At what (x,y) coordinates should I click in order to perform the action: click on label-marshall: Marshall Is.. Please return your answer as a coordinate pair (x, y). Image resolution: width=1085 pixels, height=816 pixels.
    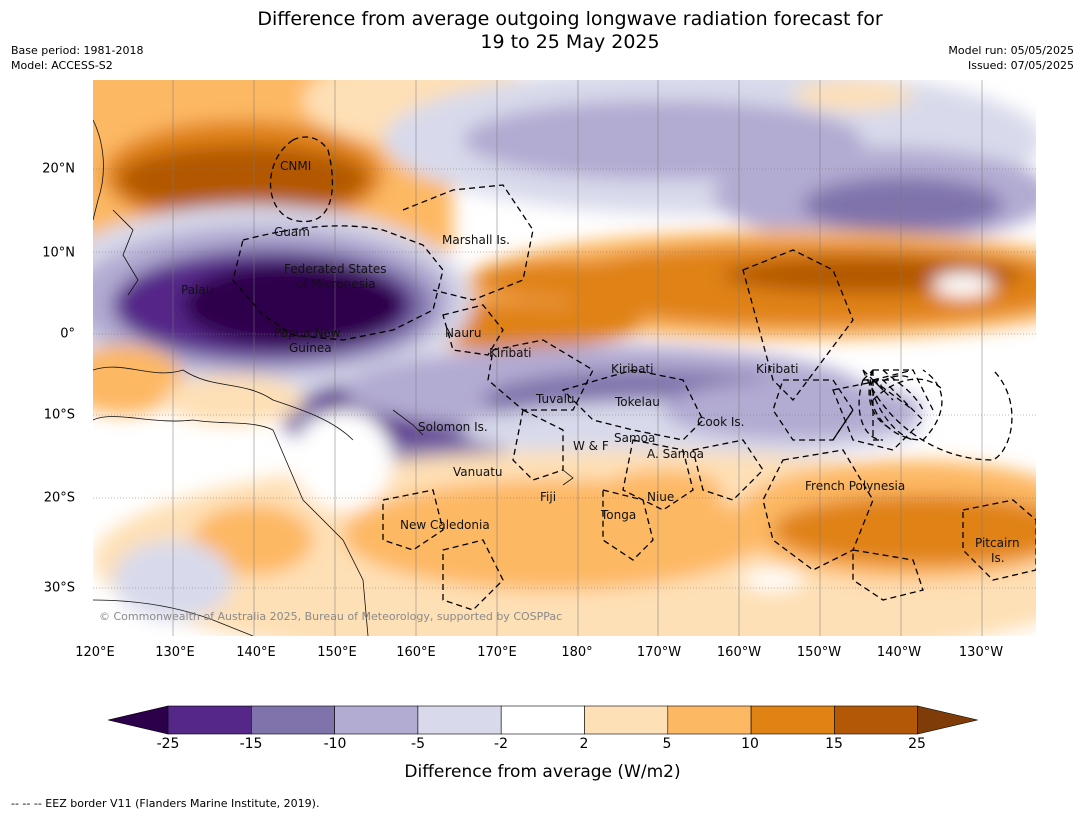
    Looking at the image, I should click on (476, 240).